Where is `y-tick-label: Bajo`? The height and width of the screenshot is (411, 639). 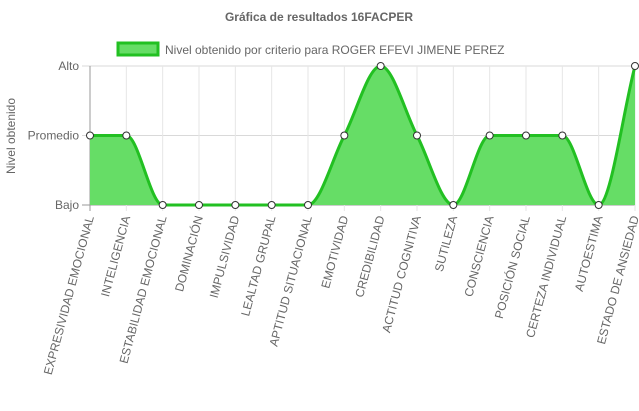
y-tick-label: Bajo is located at coordinates (67, 205).